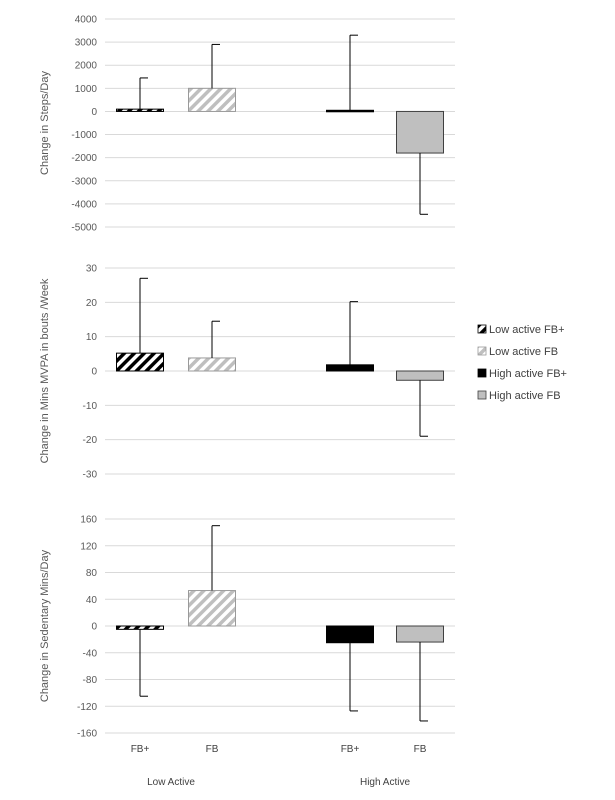 The height and width of the screenshot is (800, 615). I want to click on y-tick-label: 20, so click(92, 303).